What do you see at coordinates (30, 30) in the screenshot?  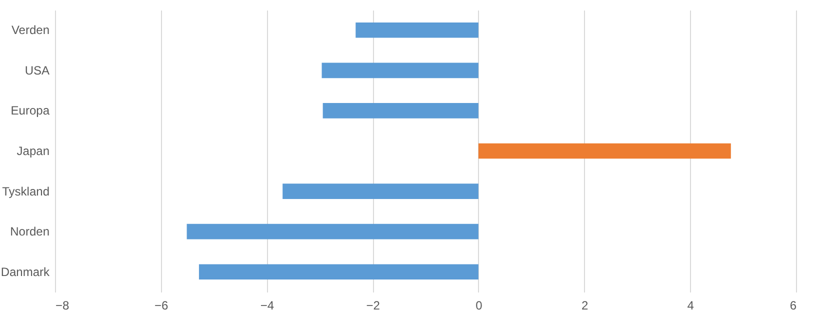 I see `y-tick-label: Verden` at bounding box center [30, 30].